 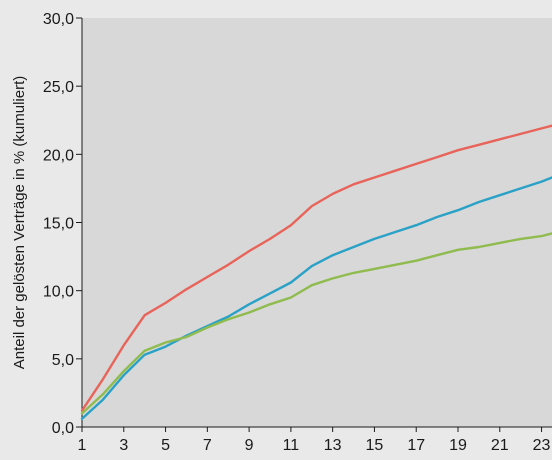 What do you see at coordinates (58, 19) in the screenshot?
I see `y-tick-label: 30,0` at bounding box center [58, 19].